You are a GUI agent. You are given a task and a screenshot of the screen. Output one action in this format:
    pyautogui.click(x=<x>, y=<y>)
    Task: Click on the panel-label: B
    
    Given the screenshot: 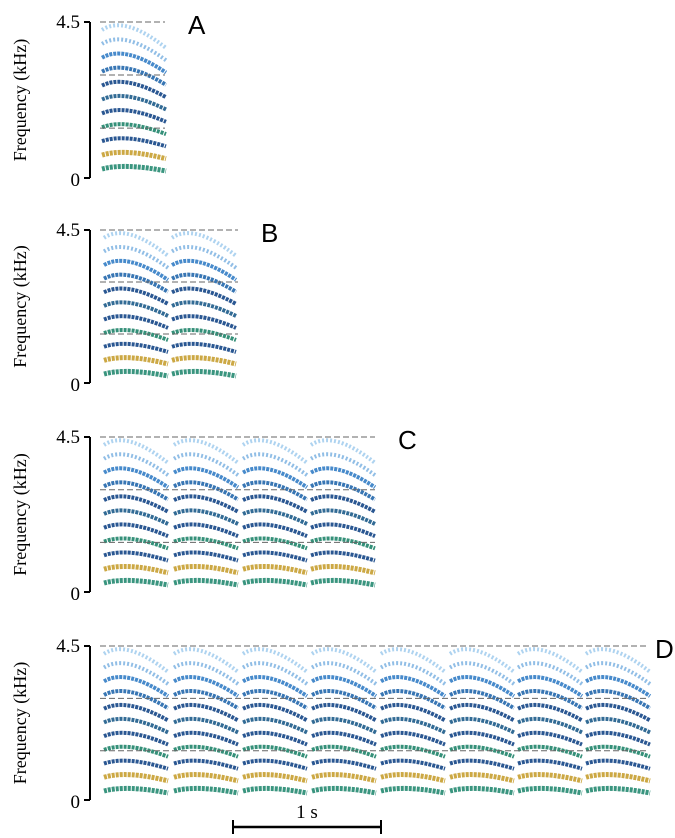 What is the action you would take?
    pyautogui.click(x=269, y=233)
    